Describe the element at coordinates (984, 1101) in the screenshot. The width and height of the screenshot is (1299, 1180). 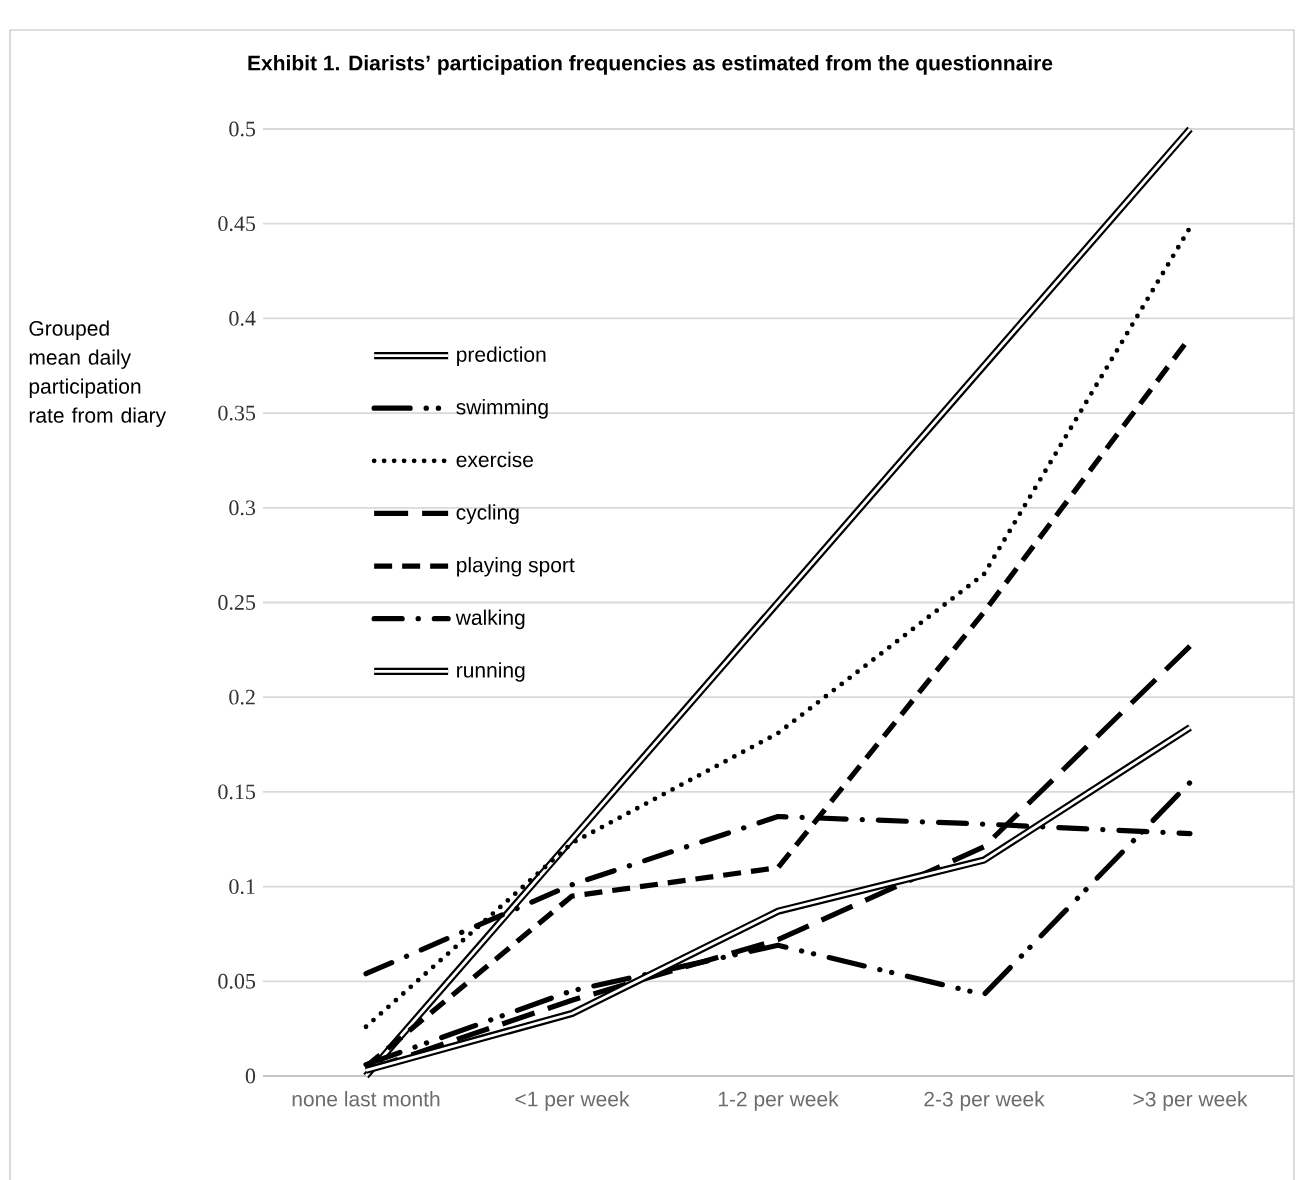
I see `x-tick-label: 2-3 per week` at that location.